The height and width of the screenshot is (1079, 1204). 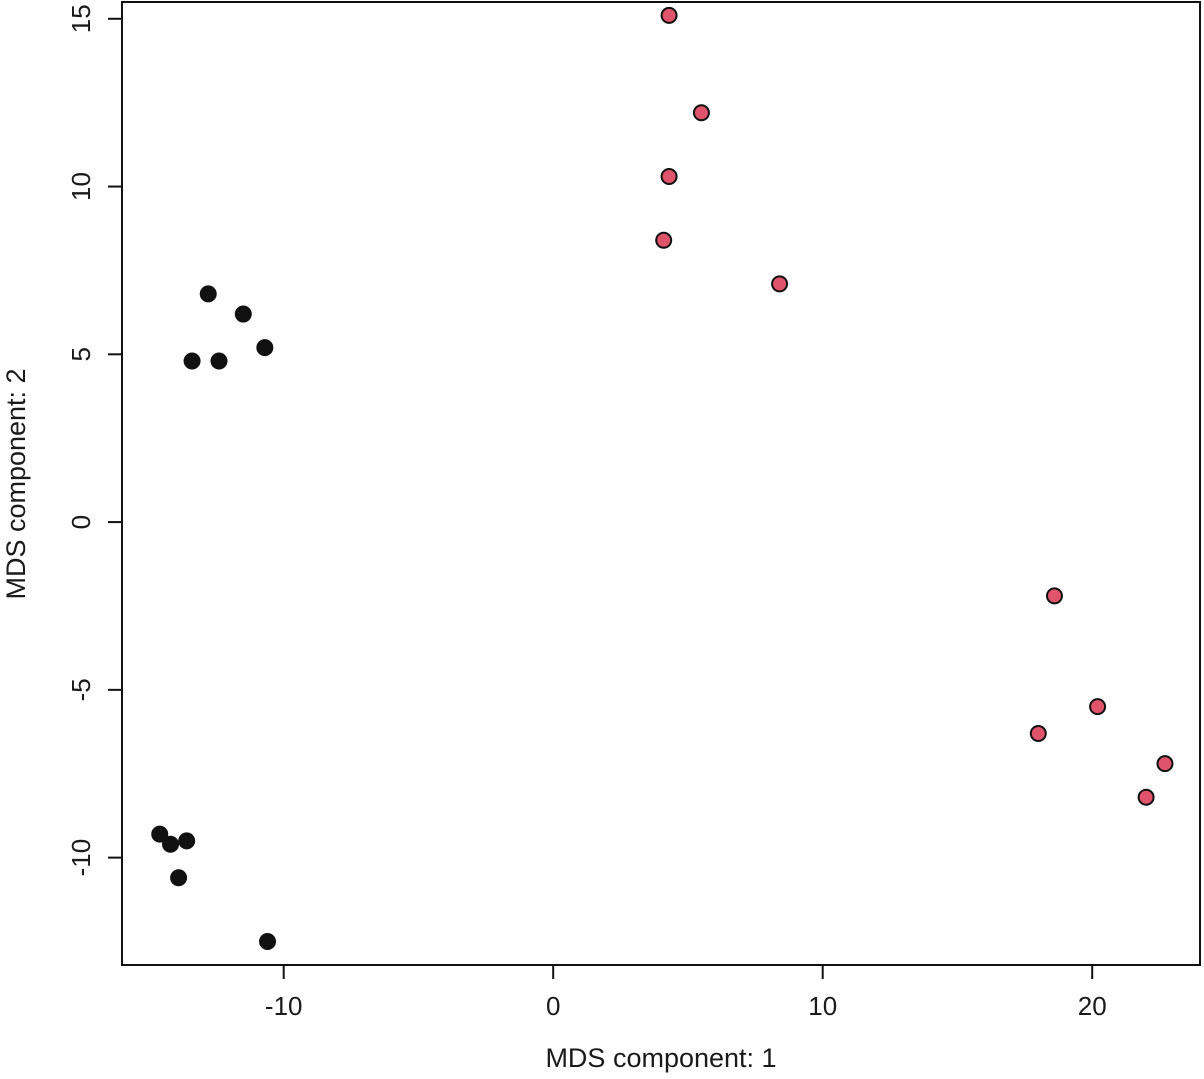 I want to click on x-tick-label: 20, so click(x=1092, y=1006).